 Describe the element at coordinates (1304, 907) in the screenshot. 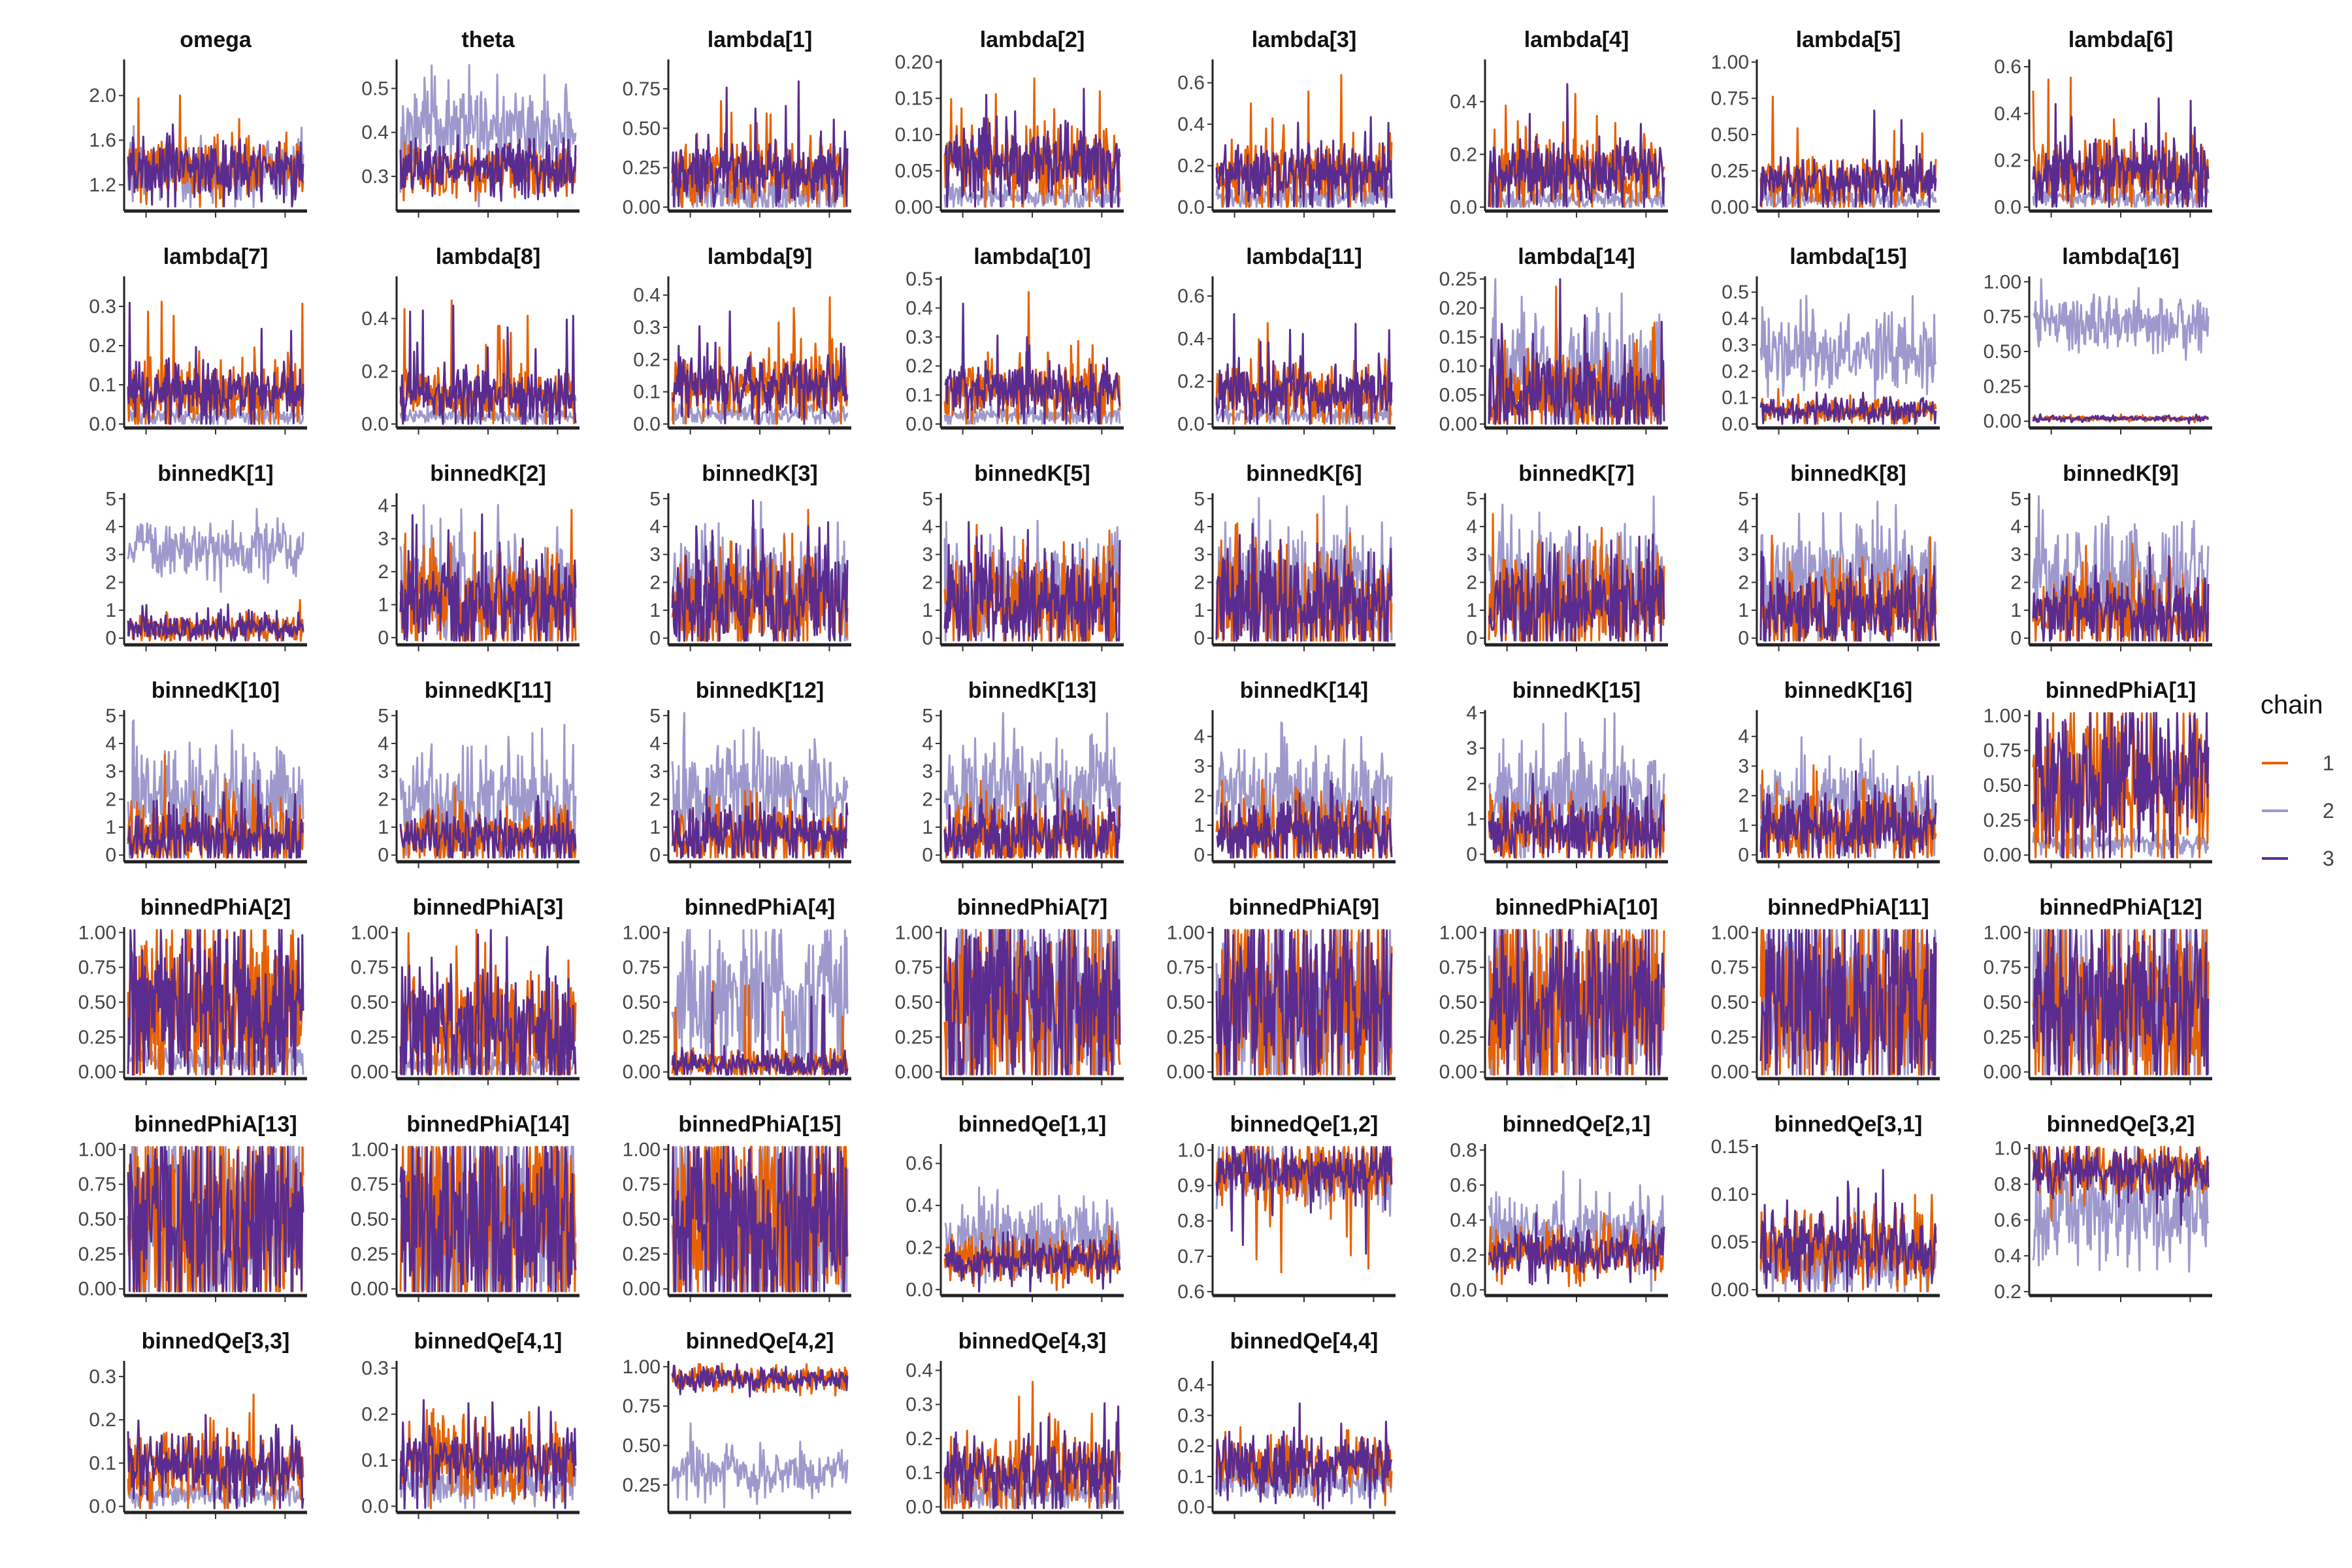

I see `panel-title: binnedPhiA[9]` at that location.